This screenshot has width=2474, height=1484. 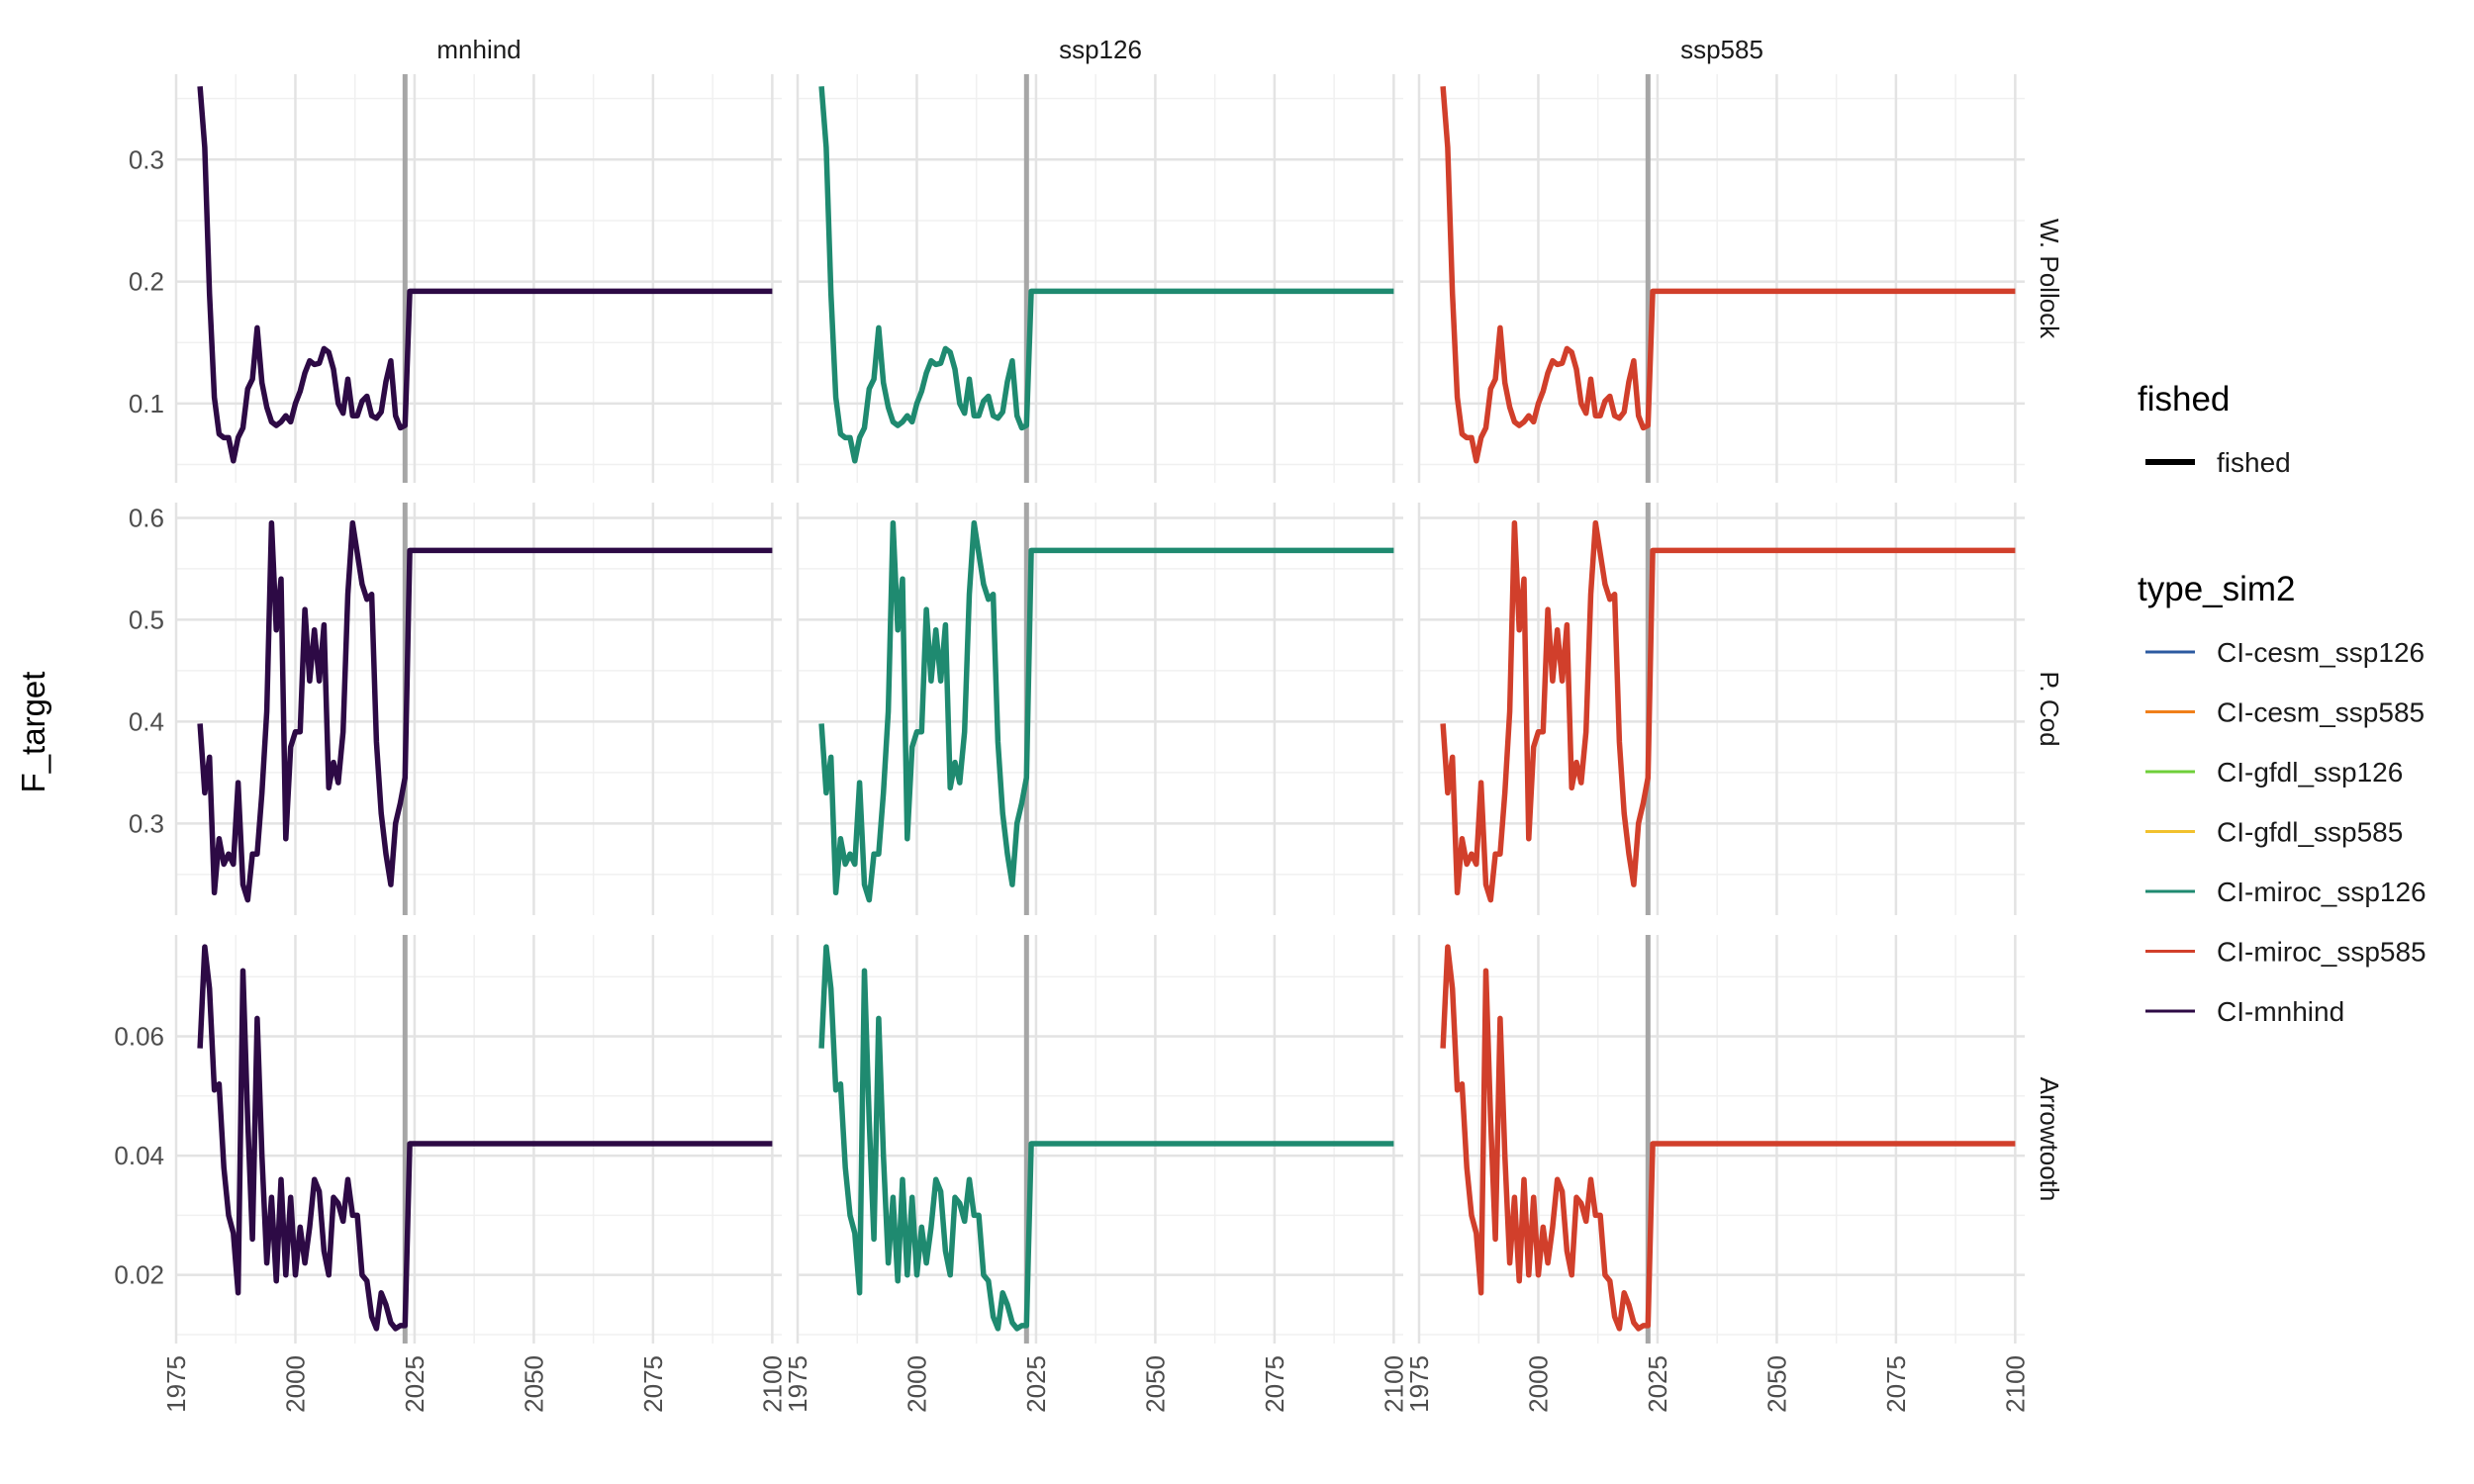 I want to click on series-line-ssp126-p-cod, so click(x=1106, y=711).